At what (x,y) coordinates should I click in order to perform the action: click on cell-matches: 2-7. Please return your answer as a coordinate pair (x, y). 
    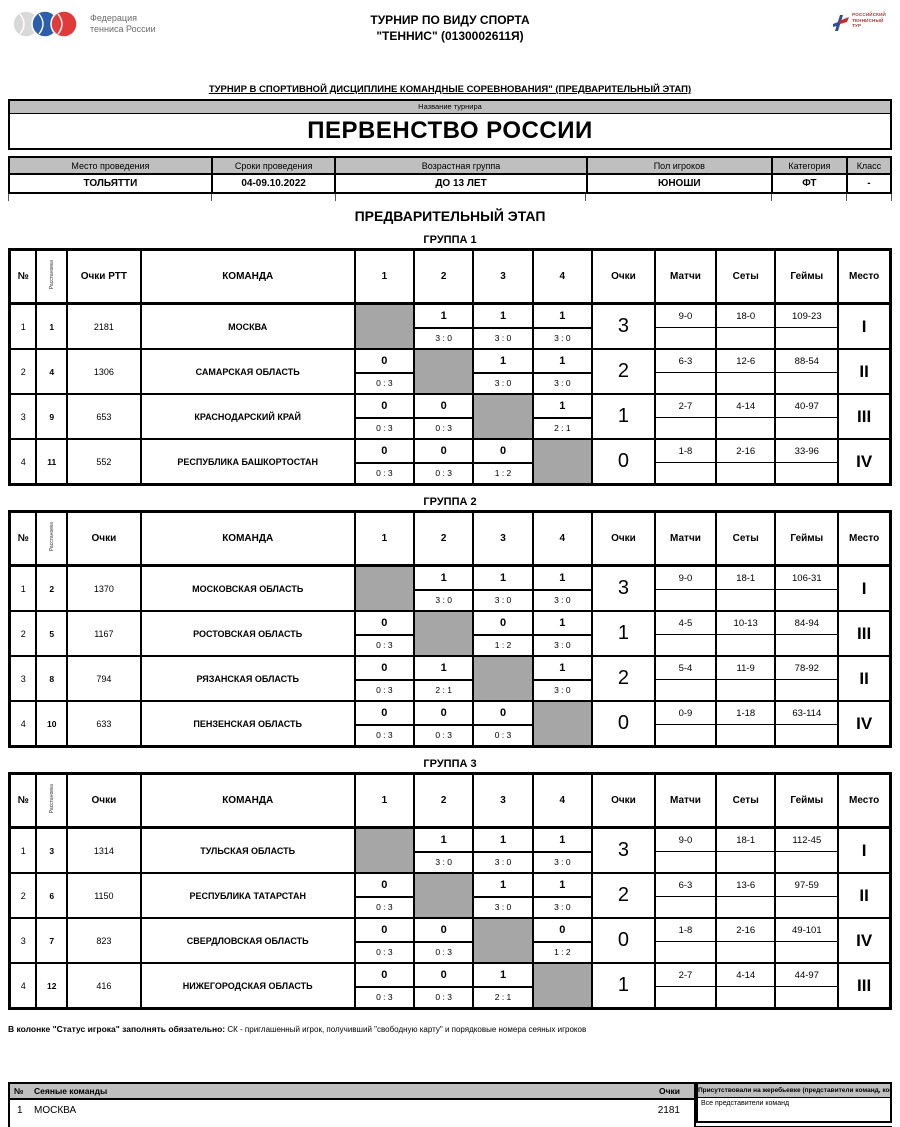
    Looking at the image, I should click on (685, 416).